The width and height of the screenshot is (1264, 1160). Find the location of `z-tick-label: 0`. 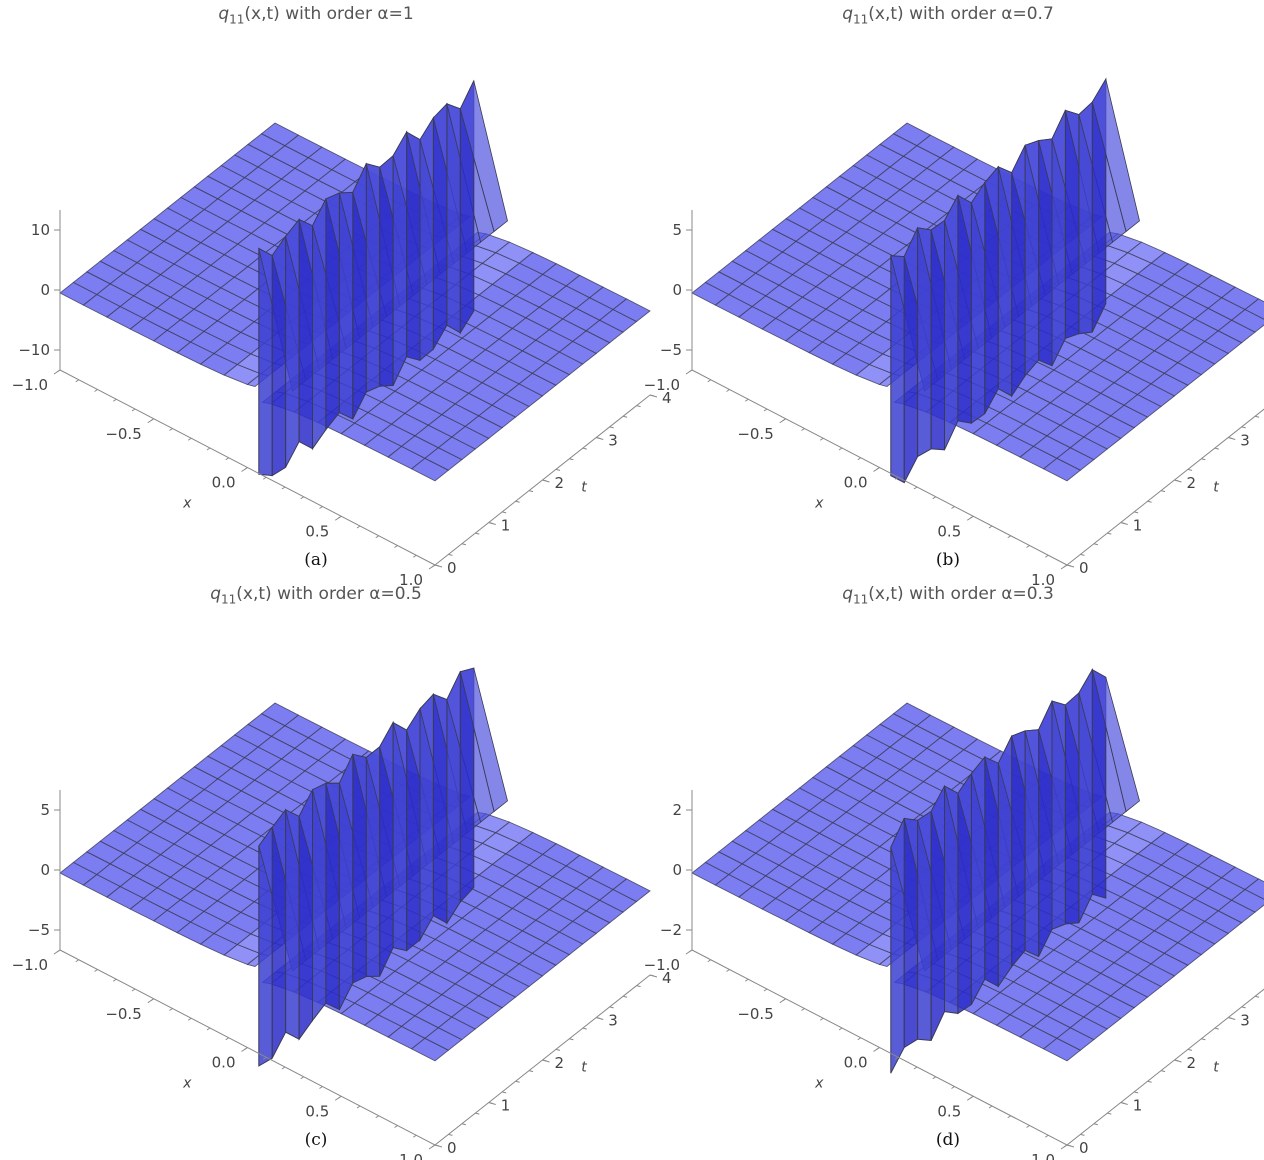

z-tick-label: 0 is located at coordinates (677, 290).